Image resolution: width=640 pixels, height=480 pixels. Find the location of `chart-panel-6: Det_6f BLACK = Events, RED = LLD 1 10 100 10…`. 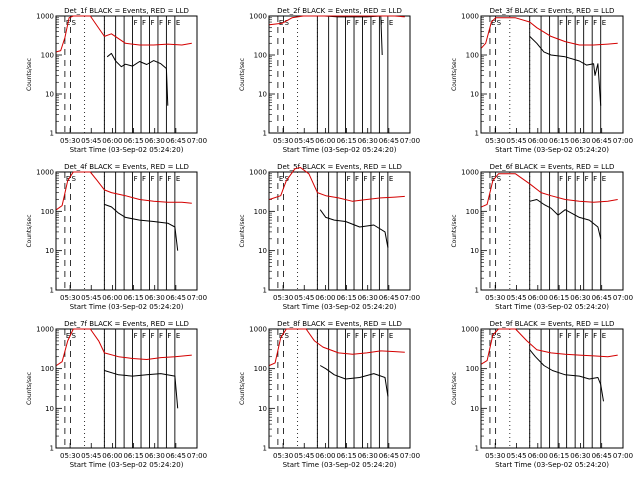

chart-panel-6: Det_6f BLACK = Events, RED = LLD 1 10 100 10… is located at coordinates (542, 237).